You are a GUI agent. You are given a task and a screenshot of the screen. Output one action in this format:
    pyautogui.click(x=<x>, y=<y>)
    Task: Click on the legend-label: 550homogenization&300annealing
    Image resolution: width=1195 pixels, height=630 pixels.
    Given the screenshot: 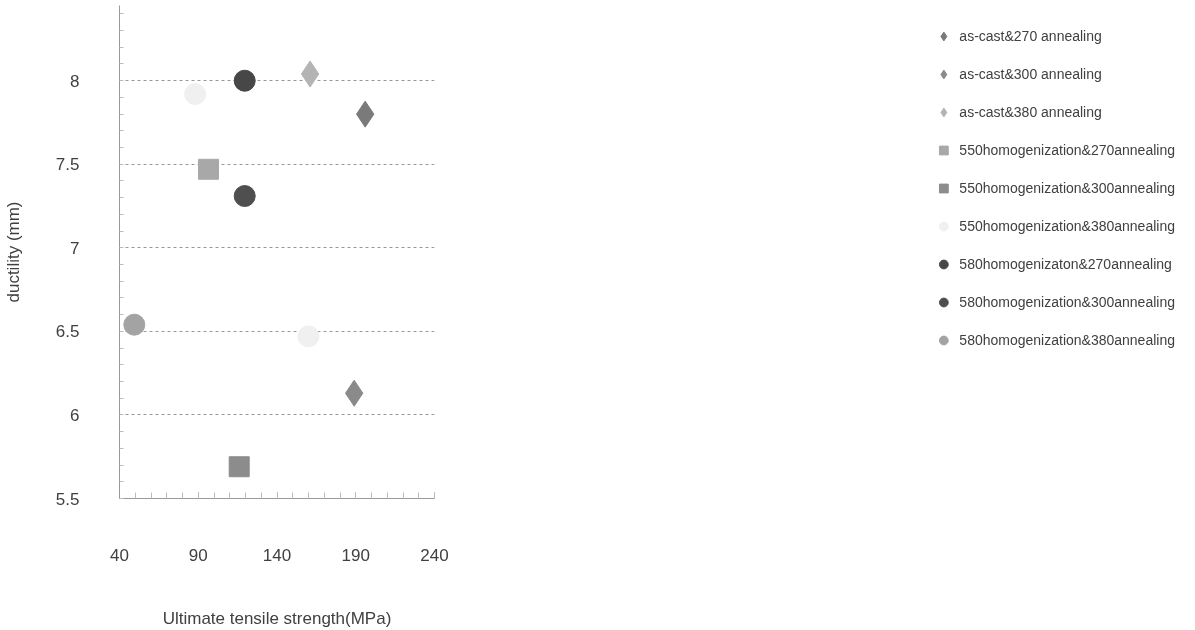 What is the action you would take?
    pyautogui.click(x=1067, y=188)
    